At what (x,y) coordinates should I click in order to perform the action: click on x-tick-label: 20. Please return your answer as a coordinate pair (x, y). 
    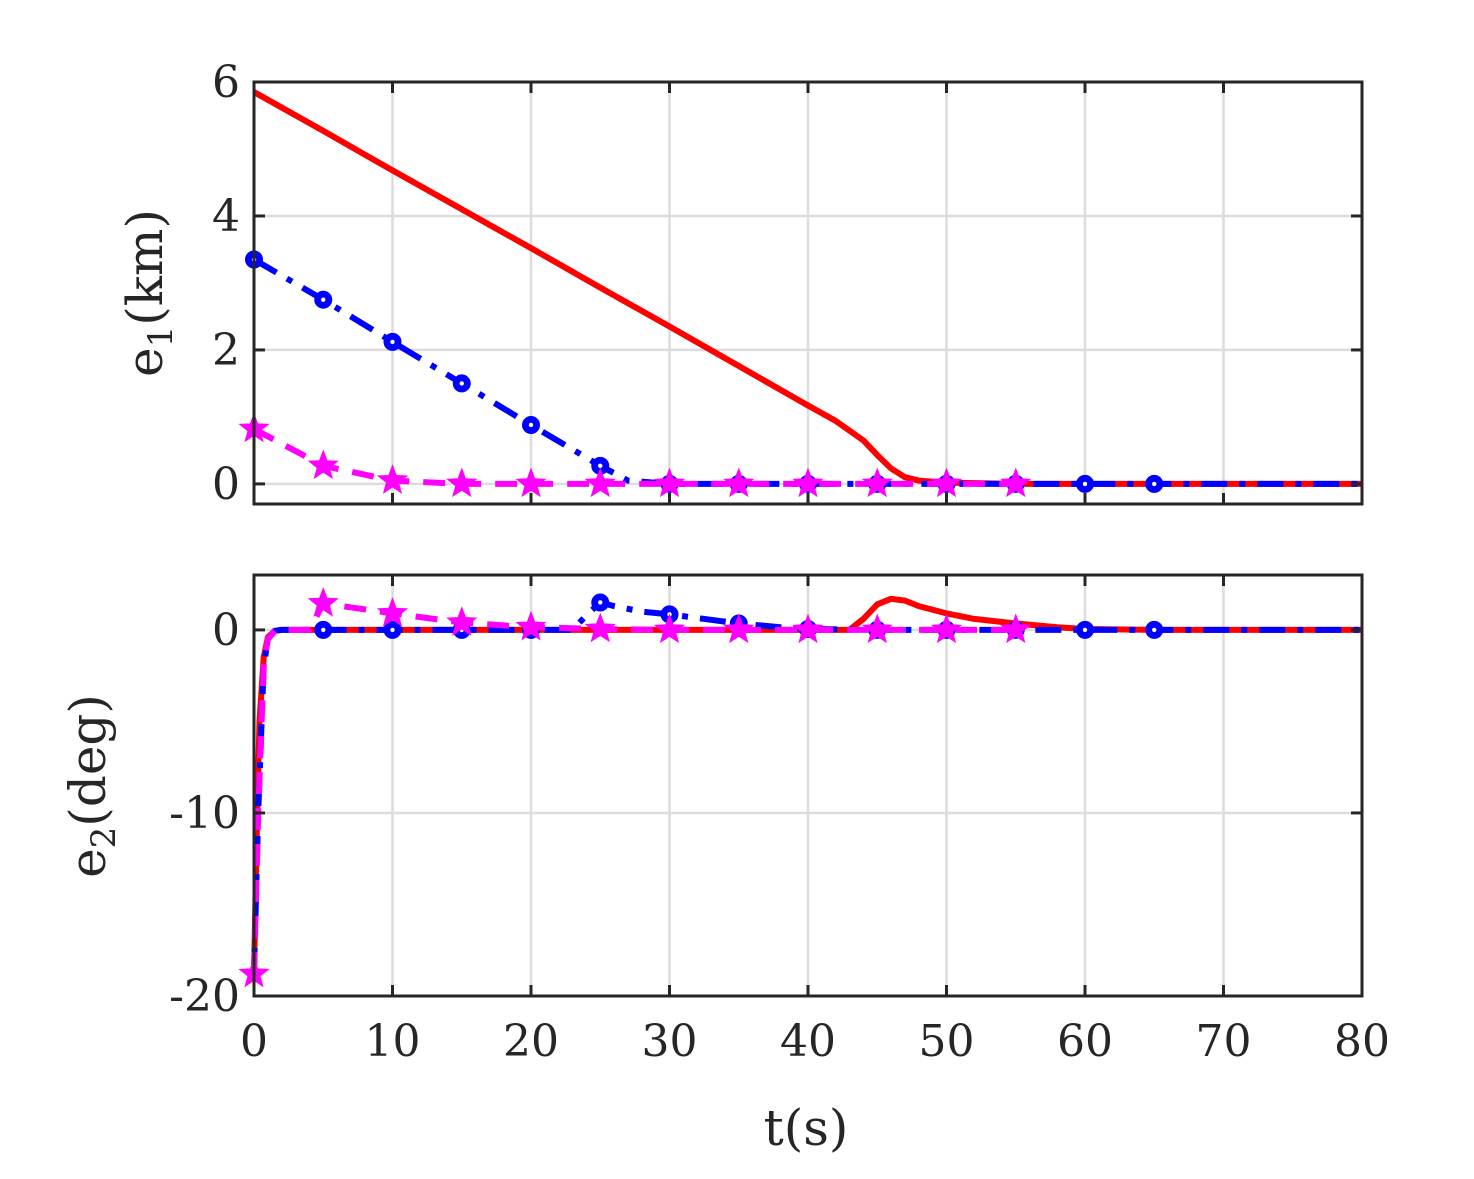
    Looking at the image, I should click on (531, 1041).